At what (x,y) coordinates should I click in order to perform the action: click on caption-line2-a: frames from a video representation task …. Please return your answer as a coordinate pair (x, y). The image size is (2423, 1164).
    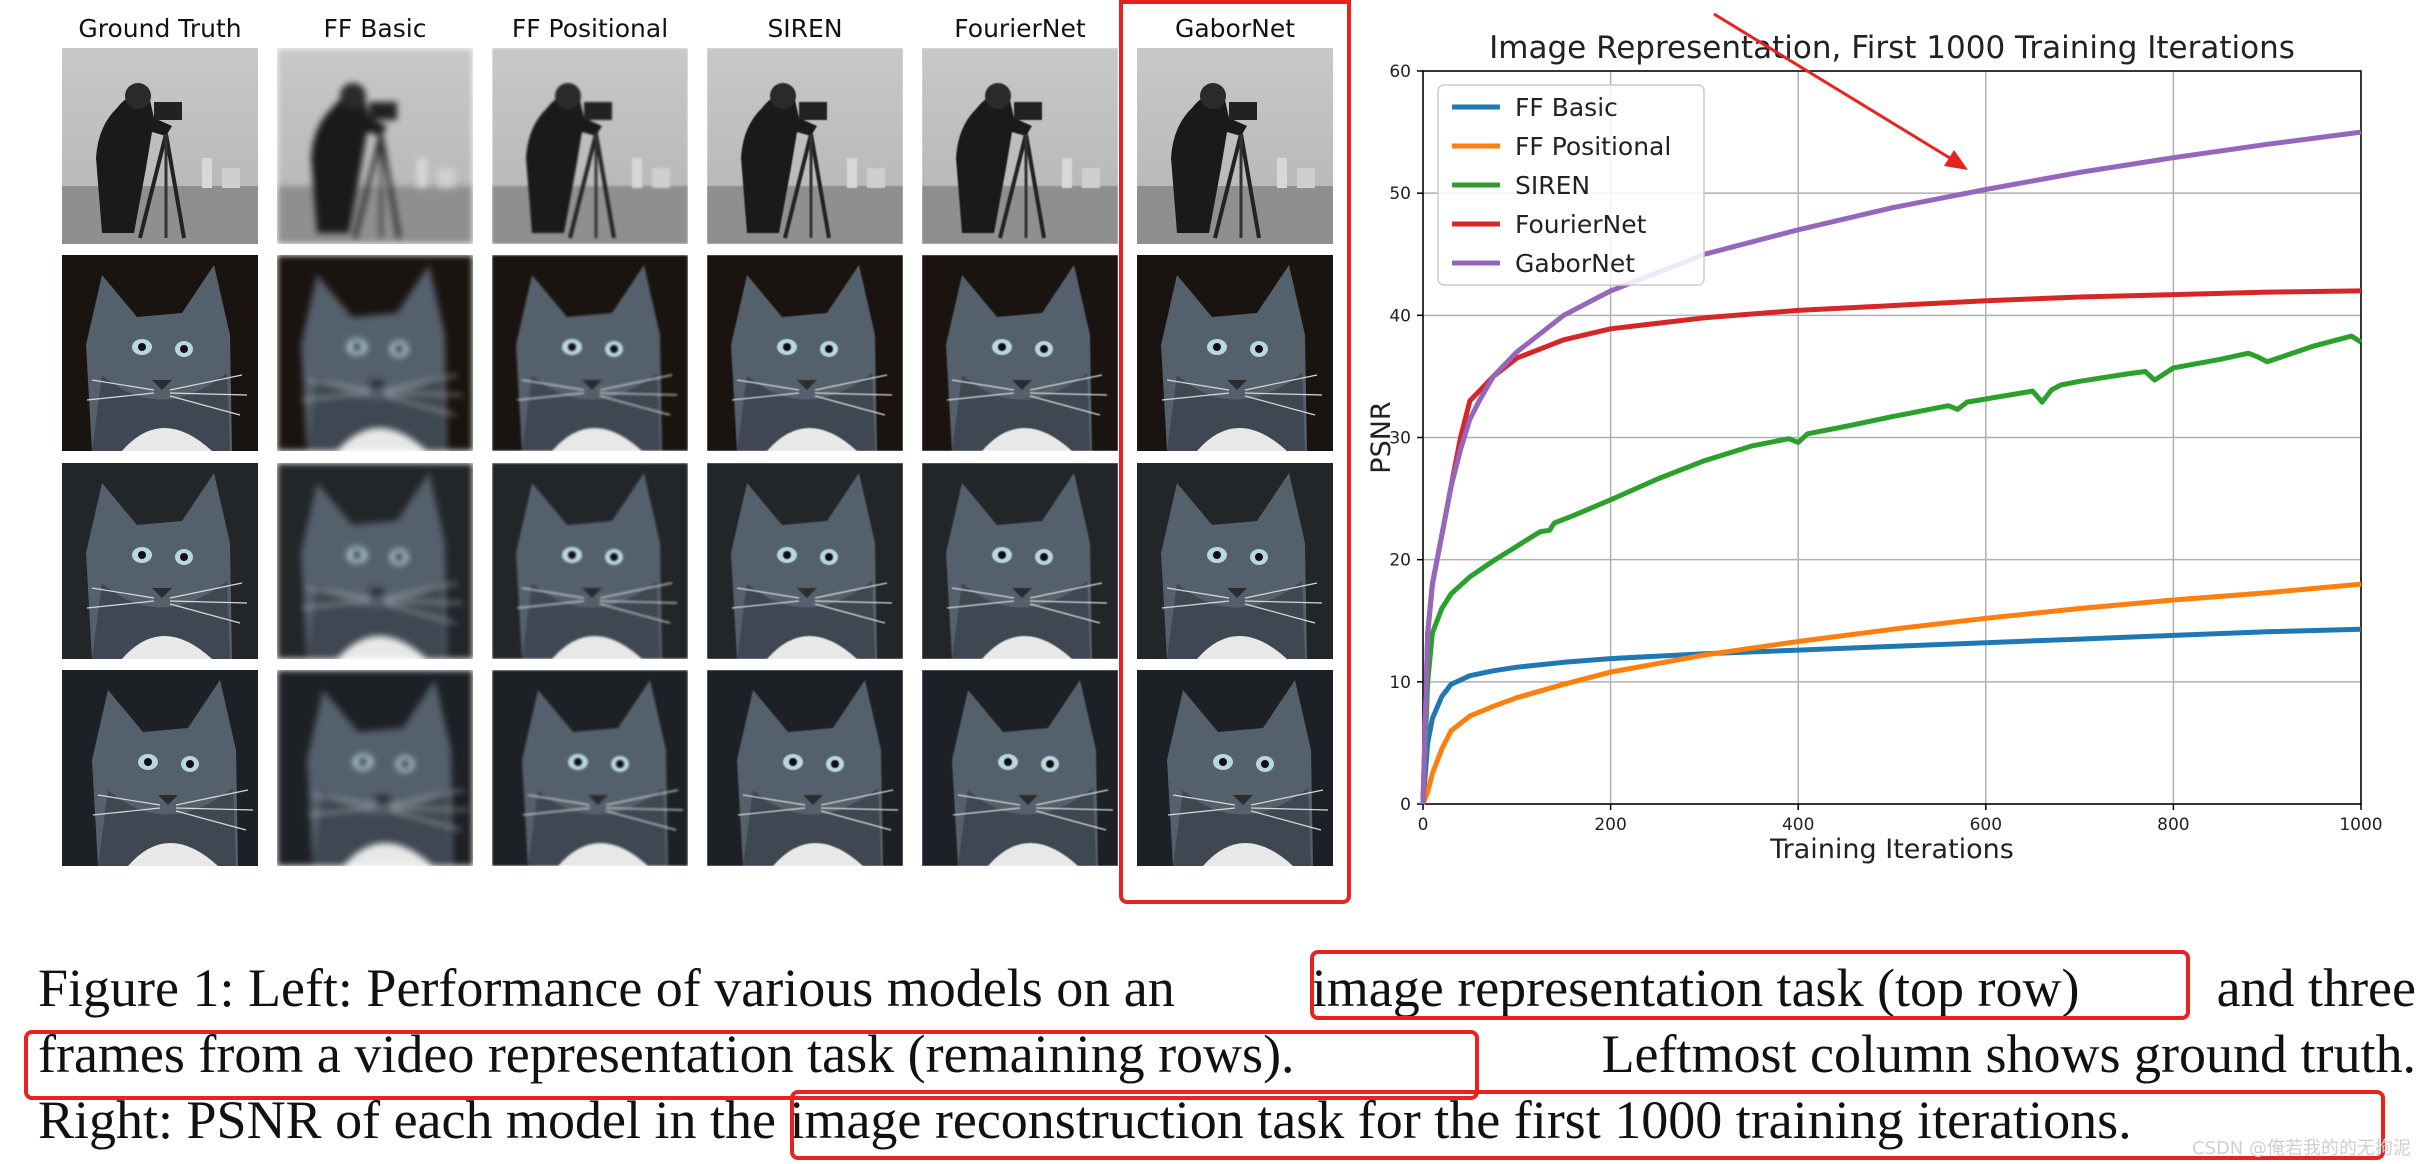
    Looking at the image, I should click on (666, 1054).